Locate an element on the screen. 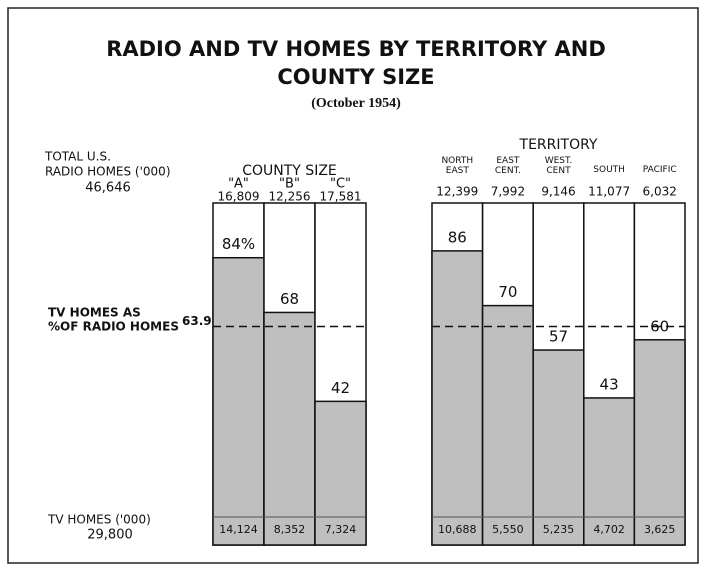 This screenshot has width=706, height=571. radio-homes: 12,256 is located at coordinates (290, 197).